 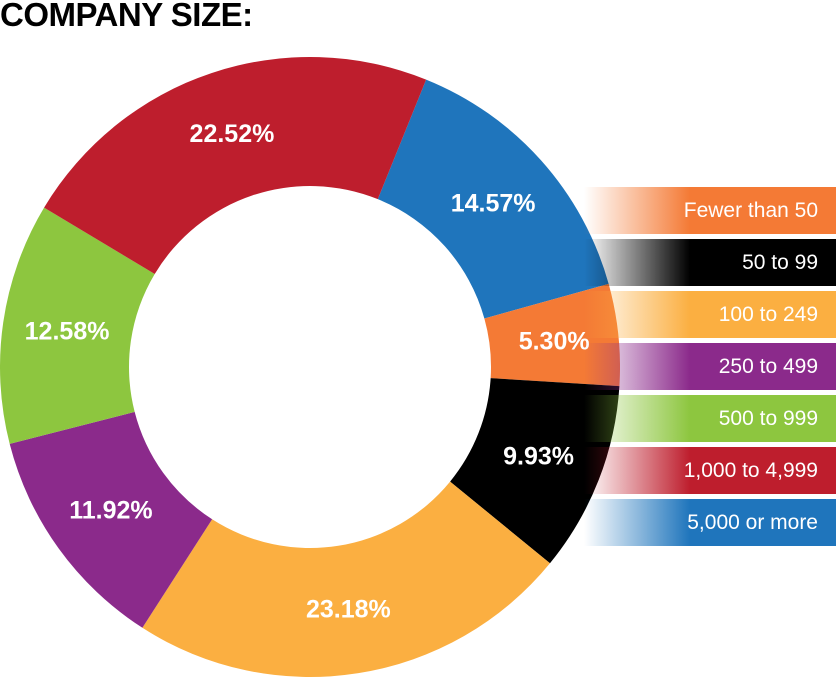 I want to click on slice-5-000-or-more, so click(x=493, y=199).